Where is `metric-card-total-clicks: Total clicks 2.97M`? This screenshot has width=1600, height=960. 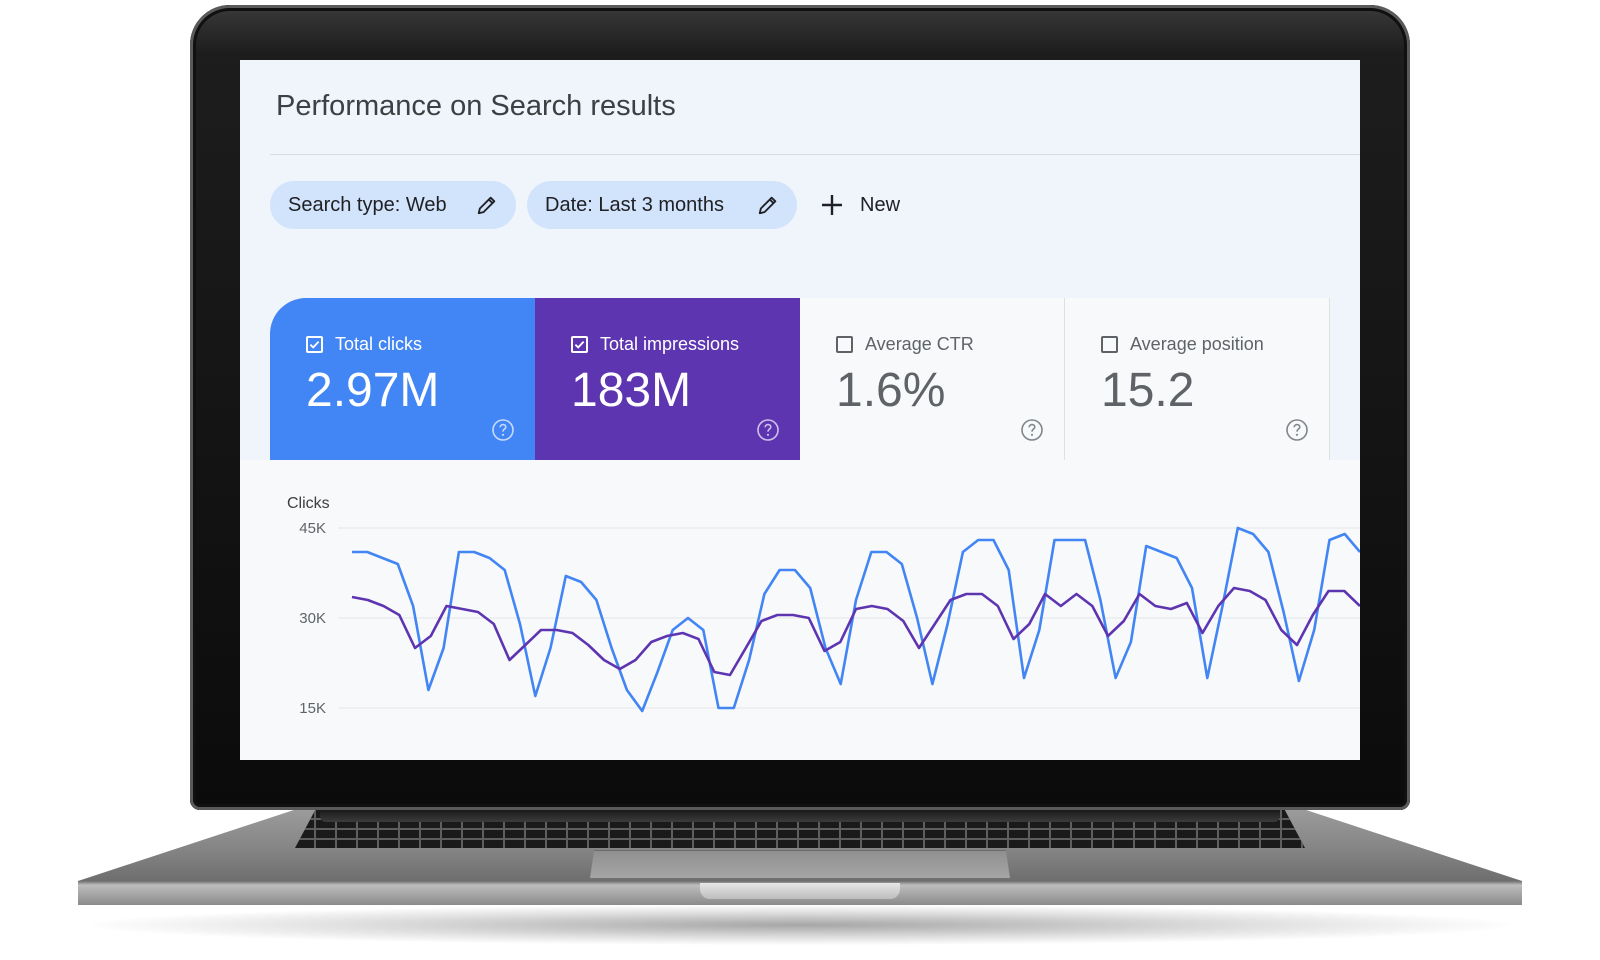 metric-card-total-clicks: Total clicks 2.97M is located at coordinates (402, 379).